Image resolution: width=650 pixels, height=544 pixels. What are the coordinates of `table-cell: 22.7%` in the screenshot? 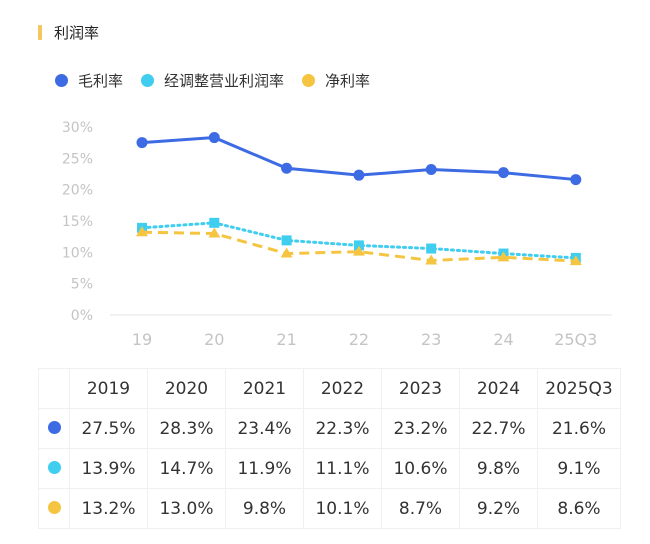 It's located at (498, 428).